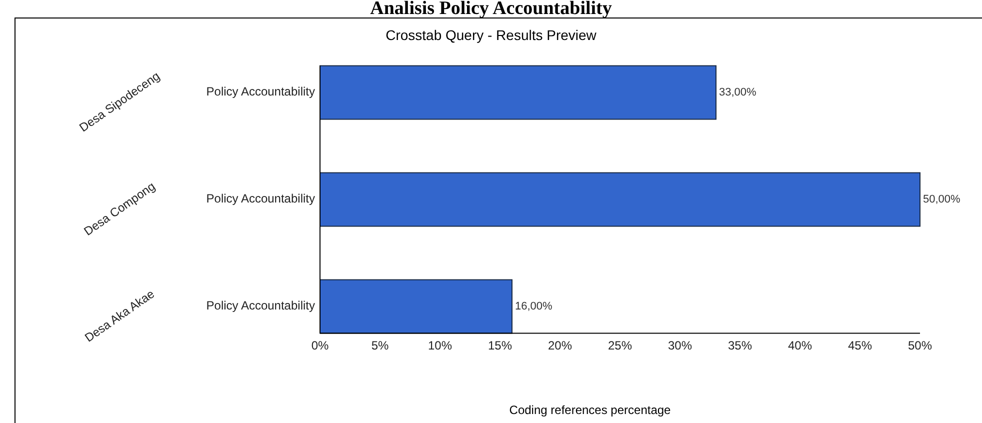 The image size is (982, 423). Describe the element at coordinates (491, 9) in the screenshot. I see `chart-title: Analisis Policy Accountability` at that location.